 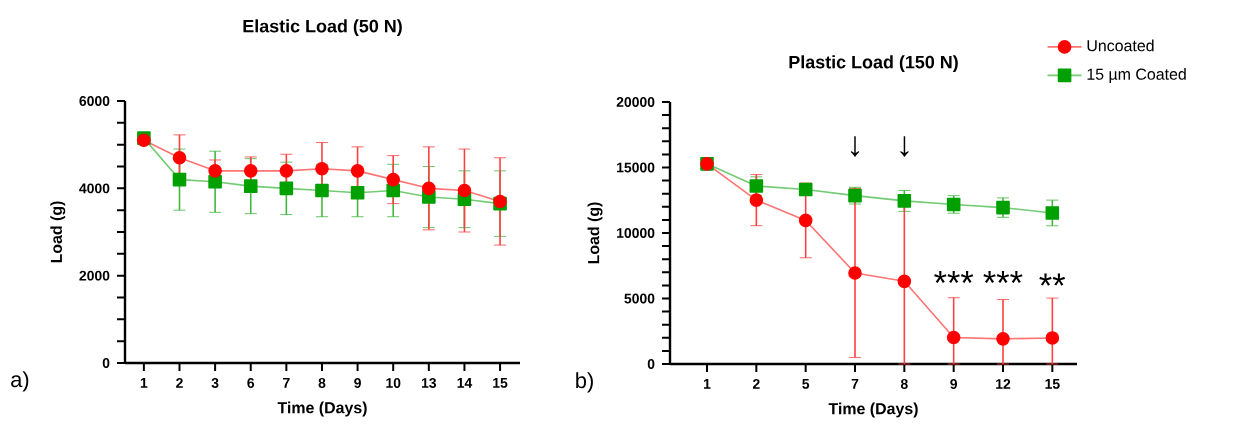 I want to click on annotation: **, so click(x=1052, y=279).